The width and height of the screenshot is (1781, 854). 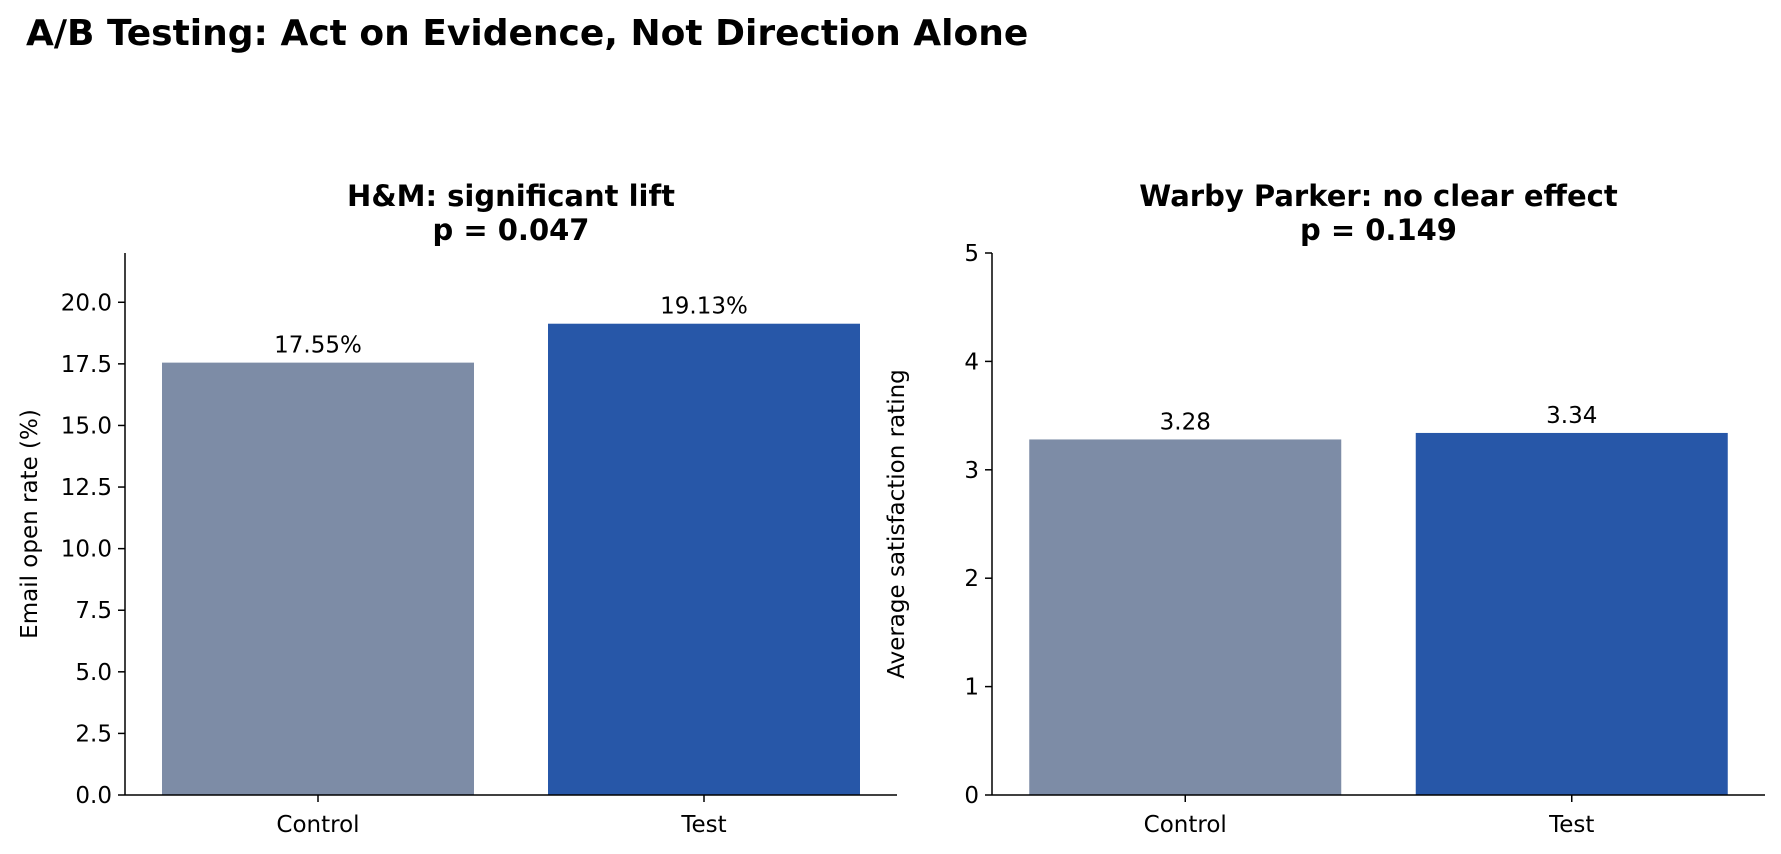 I want to click on y-tick-label: 17.5, so click(x=86, y=365).